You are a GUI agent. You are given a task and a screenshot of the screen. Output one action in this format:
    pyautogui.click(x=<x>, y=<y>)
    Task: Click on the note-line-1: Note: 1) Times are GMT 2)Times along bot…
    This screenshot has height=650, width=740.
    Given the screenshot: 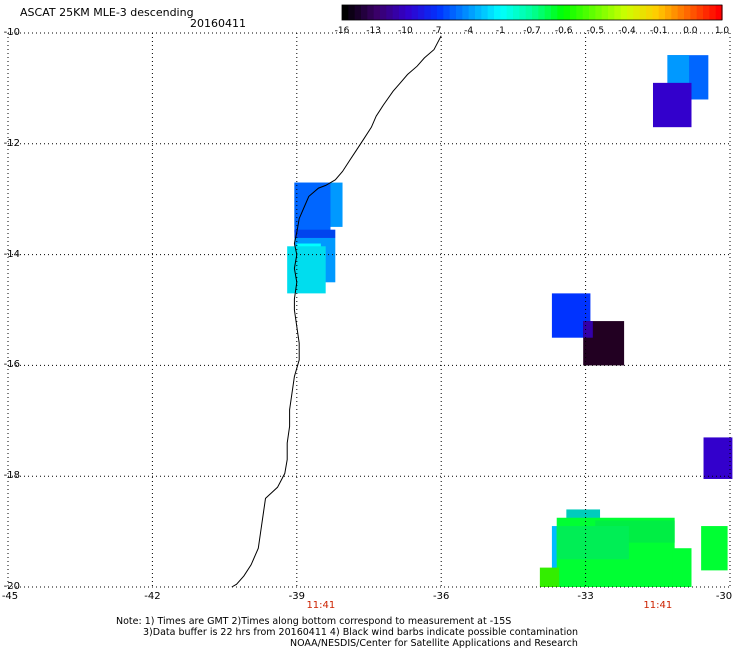 What is the action you would take?
    pyautogui.click(x=314, y=621)
    